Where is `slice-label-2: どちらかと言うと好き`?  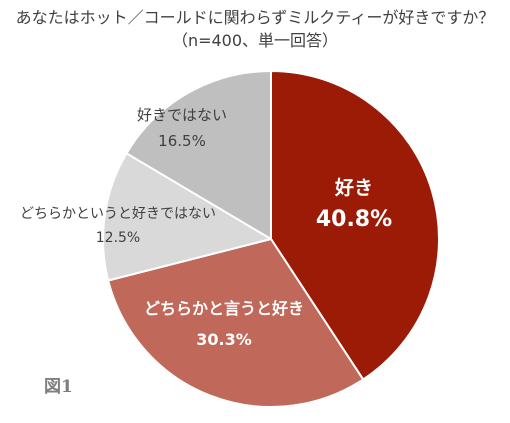 slice-label-2: どちらかと言うと好き is located at coordinates (224, 308).